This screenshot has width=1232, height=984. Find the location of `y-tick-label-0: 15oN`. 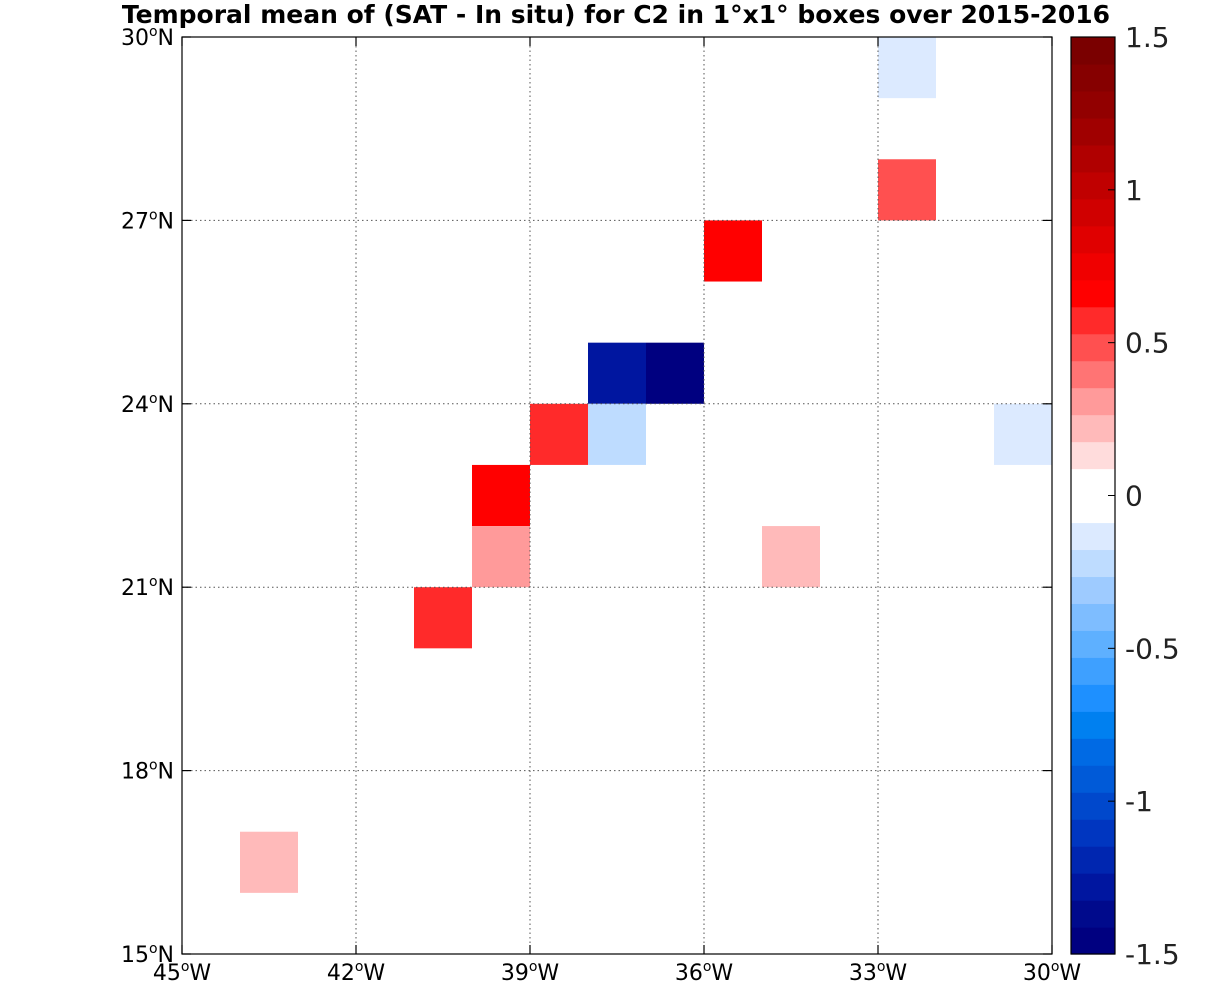

y-tick-label-0: 15oN is located at coordinates (147, 954).